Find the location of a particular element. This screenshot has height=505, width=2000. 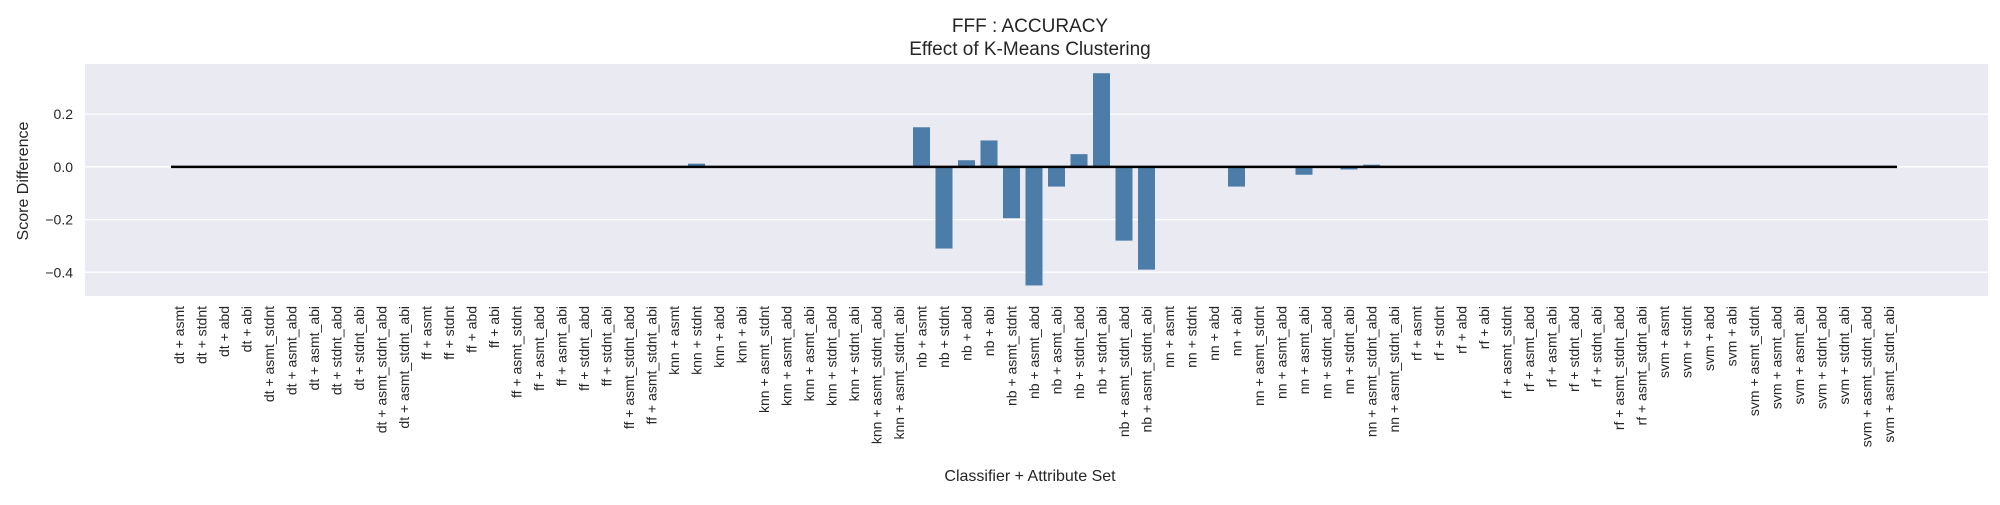

x-tick-label: svm + abi is located at coordinates (1732, 336).